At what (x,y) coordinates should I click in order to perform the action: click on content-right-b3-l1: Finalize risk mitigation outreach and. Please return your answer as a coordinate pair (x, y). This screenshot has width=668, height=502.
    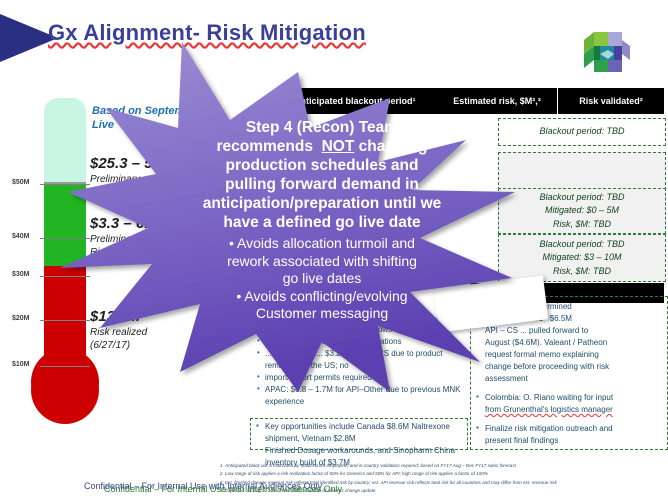
    Looking at the image, I should click on (570, 428).